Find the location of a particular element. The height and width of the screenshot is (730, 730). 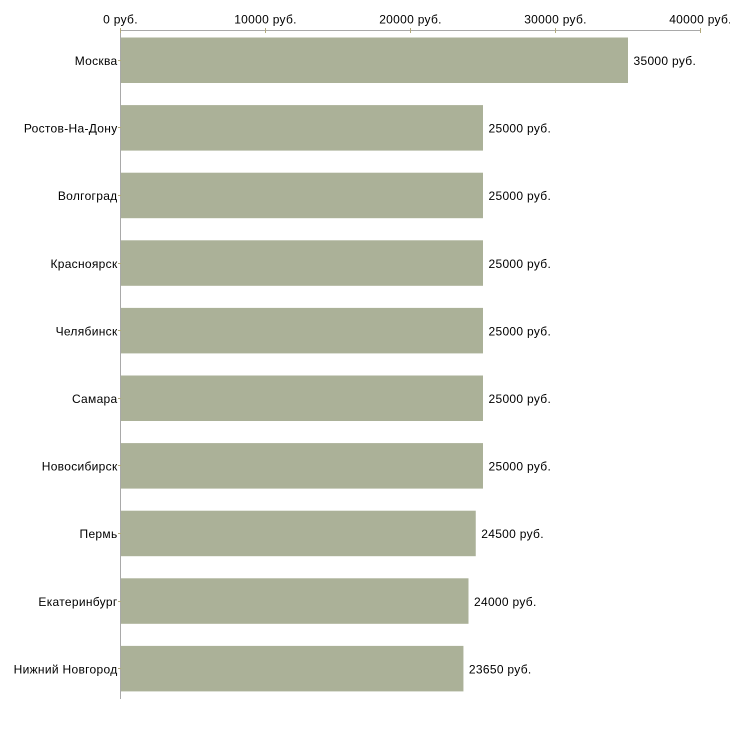

svg-text: 35000 руб. is located at coordinates (665, 61).